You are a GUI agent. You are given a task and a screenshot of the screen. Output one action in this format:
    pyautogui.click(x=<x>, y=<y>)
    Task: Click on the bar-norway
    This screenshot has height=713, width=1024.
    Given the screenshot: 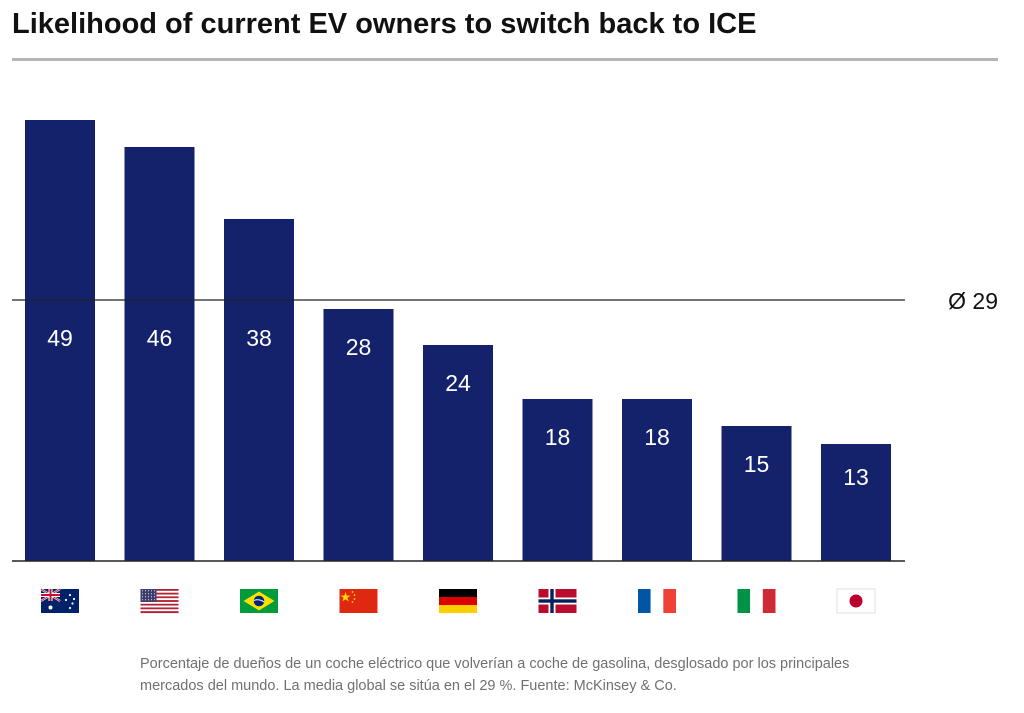 What is the action you would take?
    pyautogui.click(x=557, y=480)
    